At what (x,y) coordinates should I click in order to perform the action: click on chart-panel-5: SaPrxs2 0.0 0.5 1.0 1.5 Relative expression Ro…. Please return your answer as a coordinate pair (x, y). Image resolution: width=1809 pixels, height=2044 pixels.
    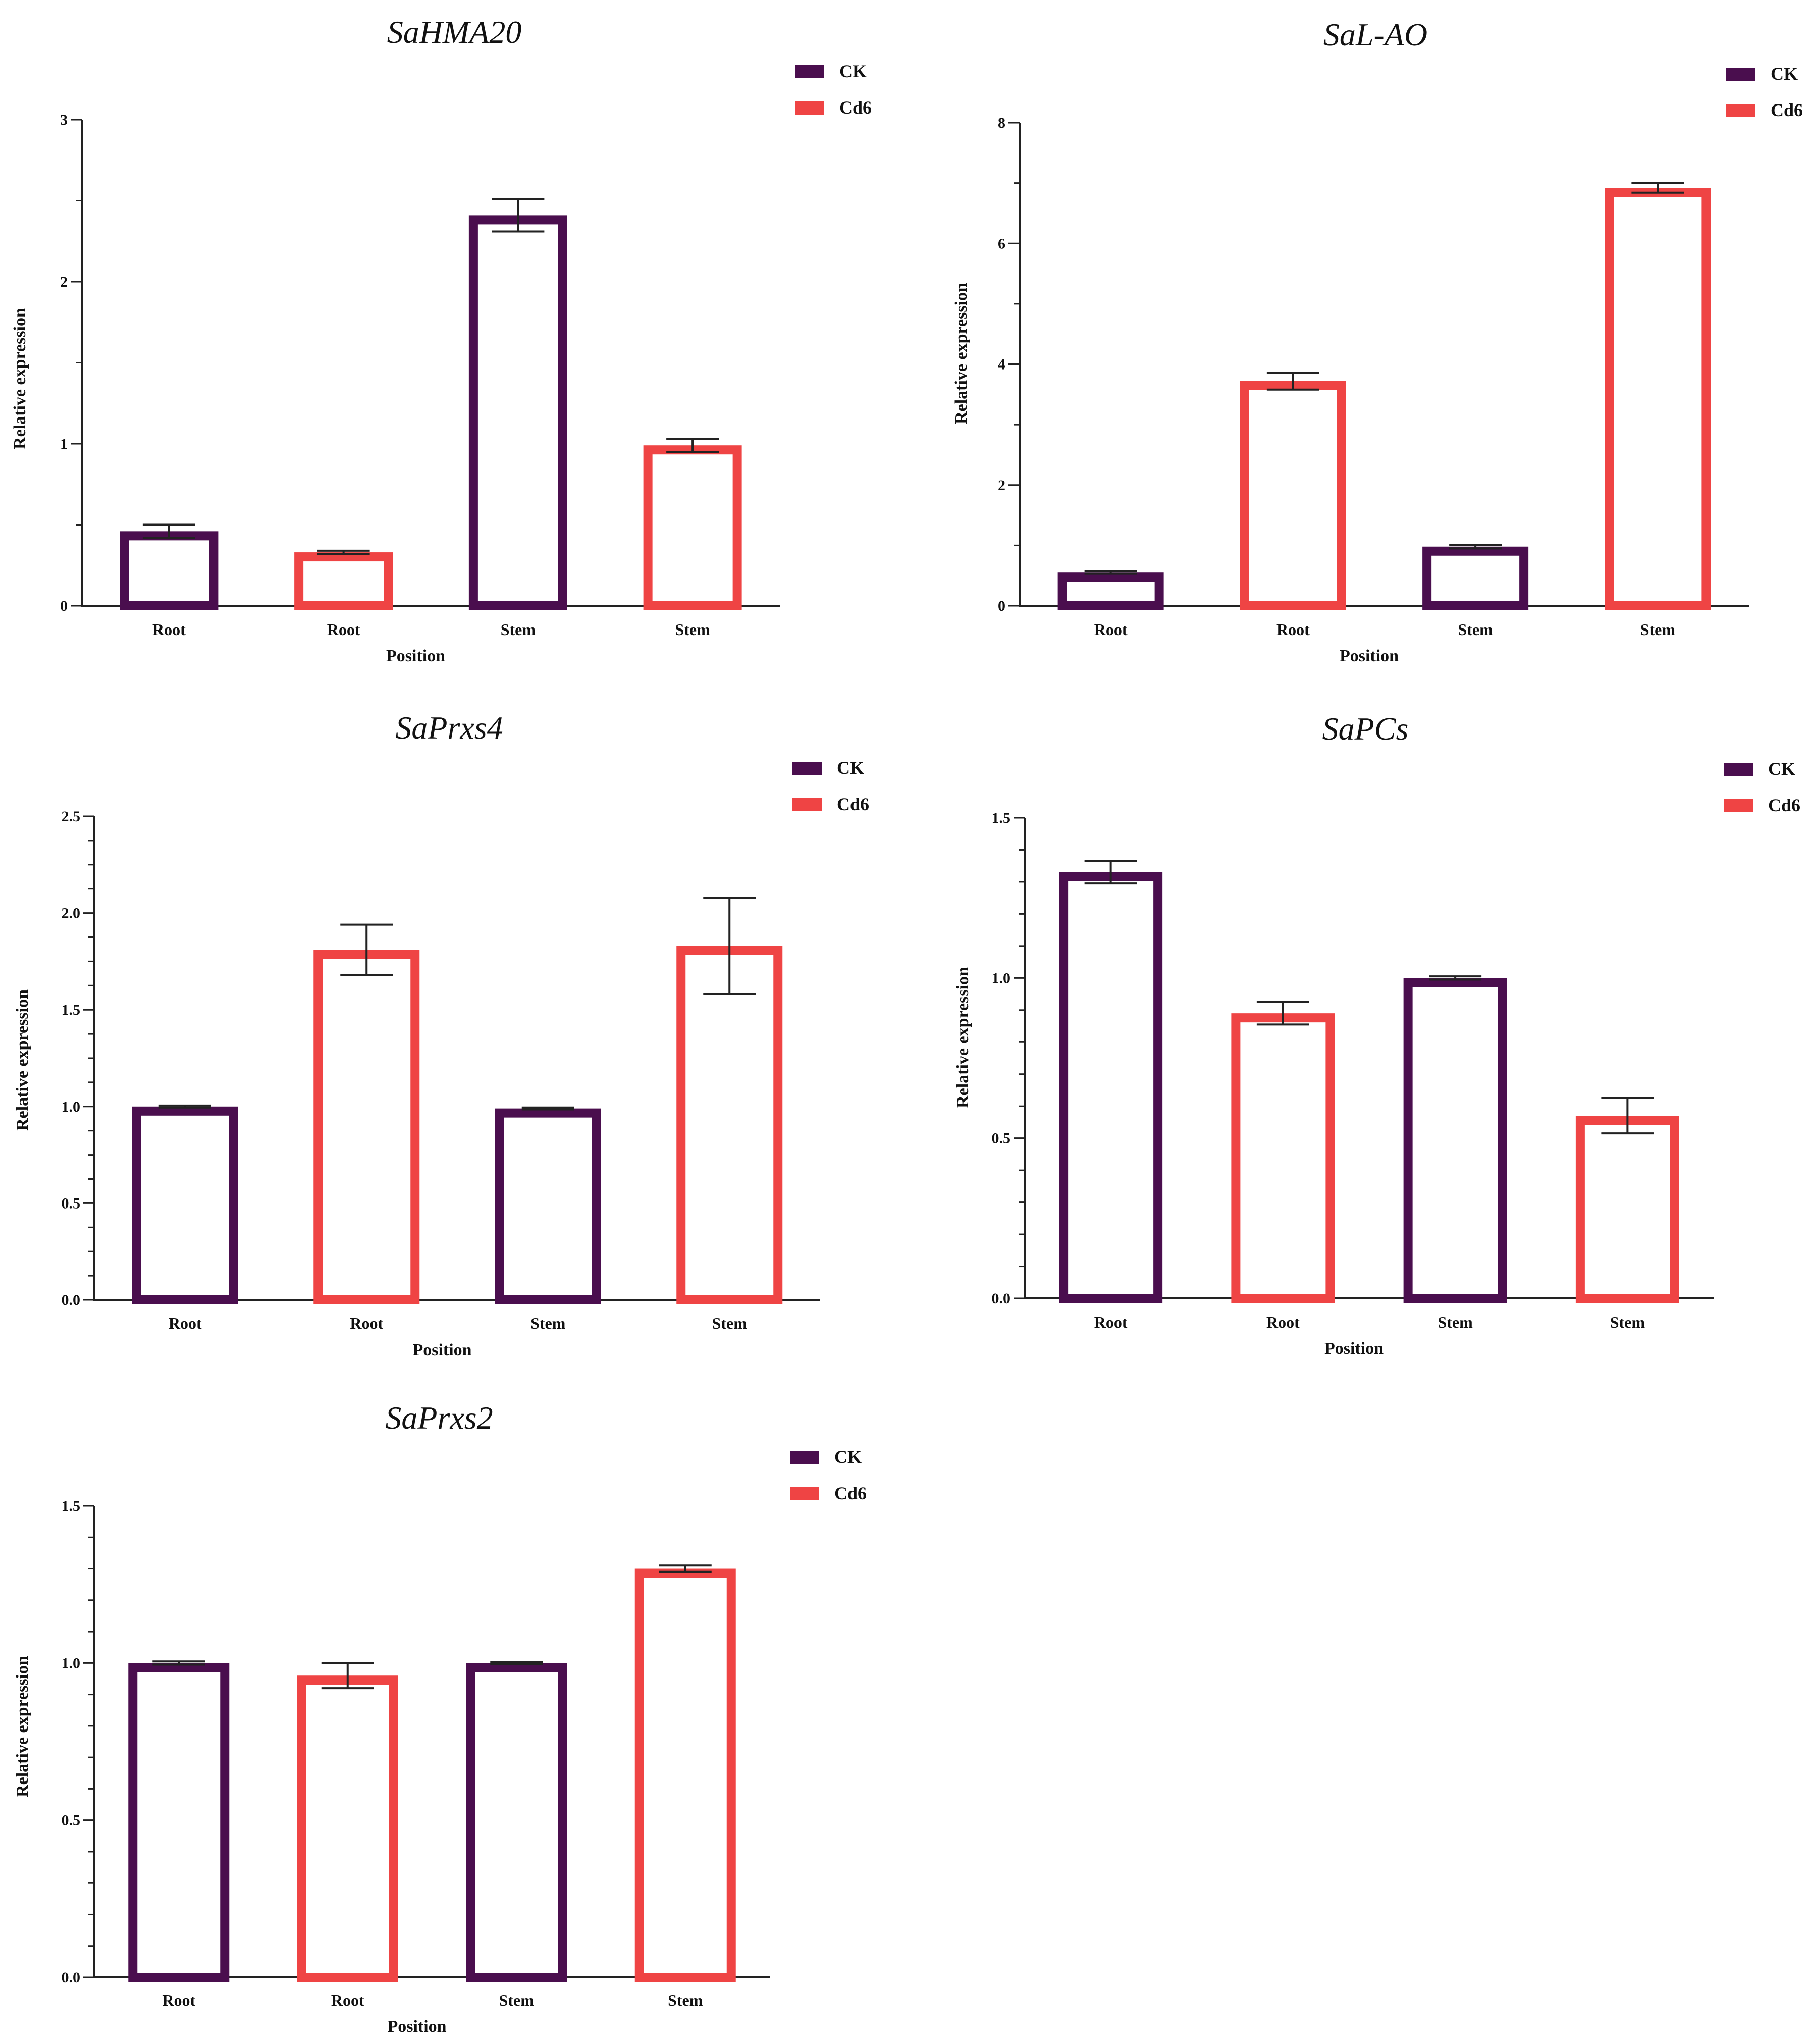
    Looking at the image, I should click on (440, 1718).